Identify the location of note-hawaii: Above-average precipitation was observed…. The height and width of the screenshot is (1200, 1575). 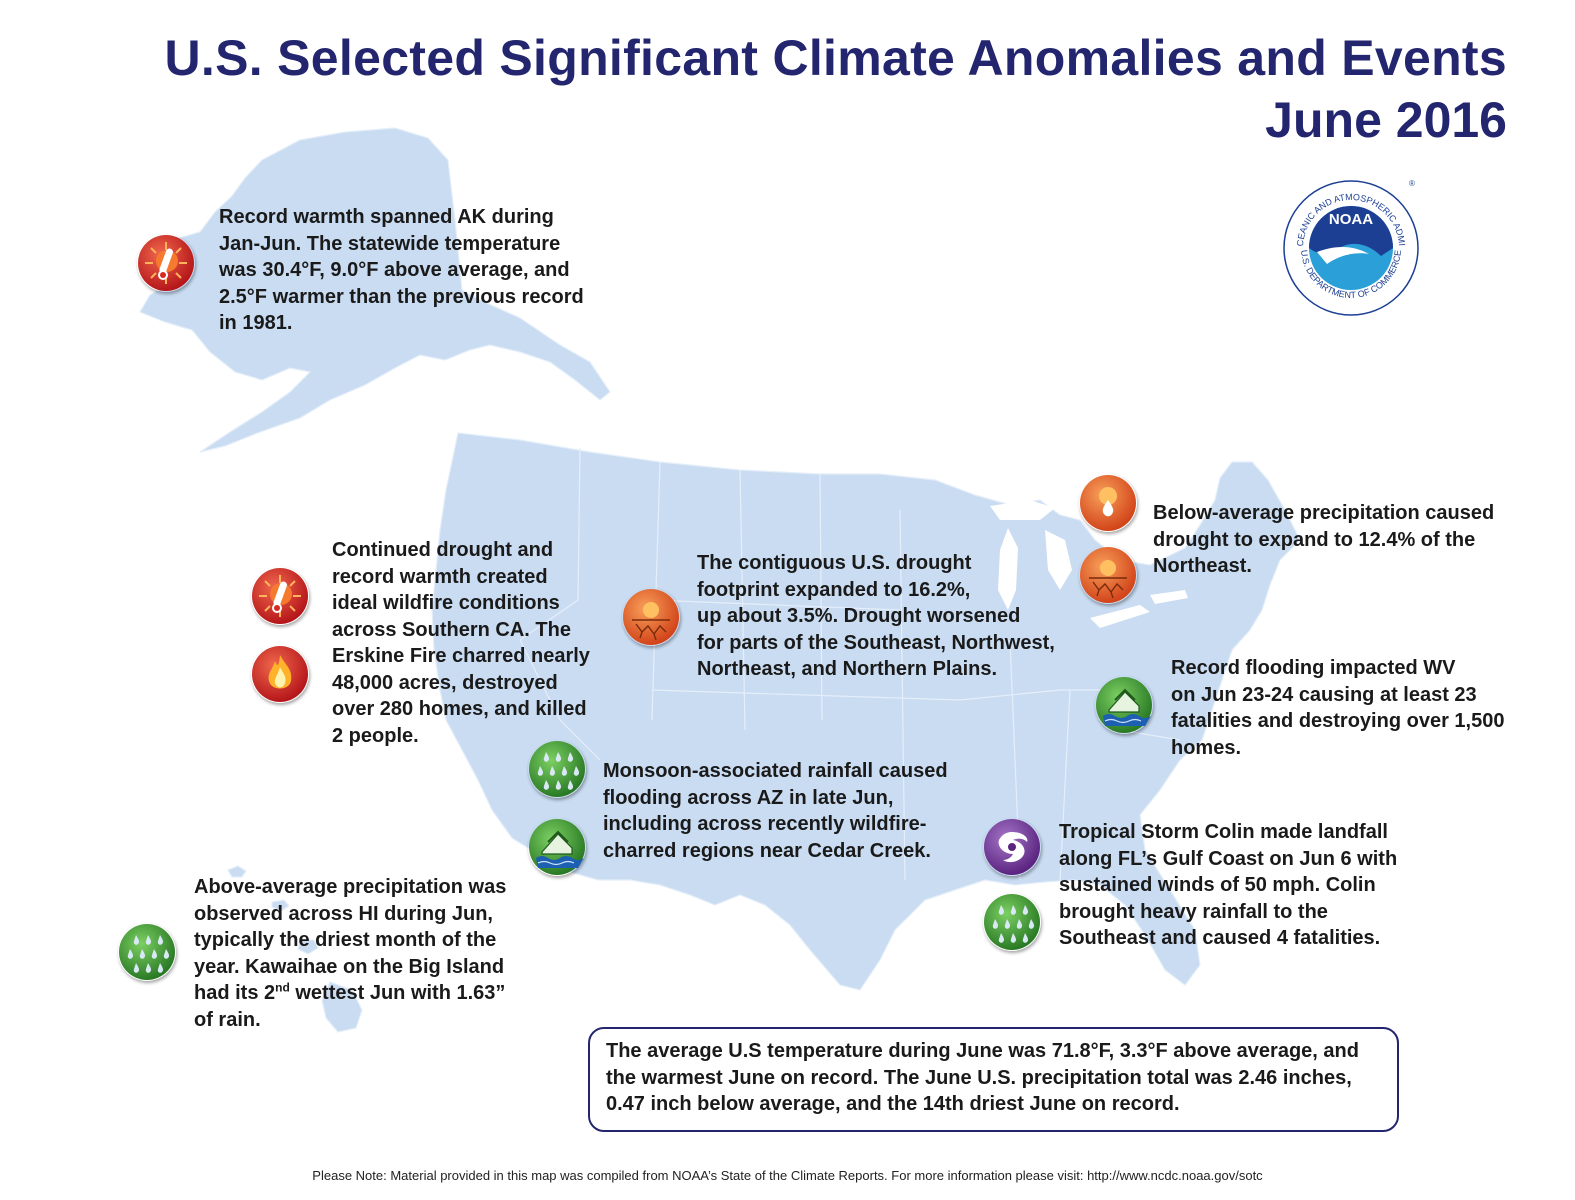
(350, 953).